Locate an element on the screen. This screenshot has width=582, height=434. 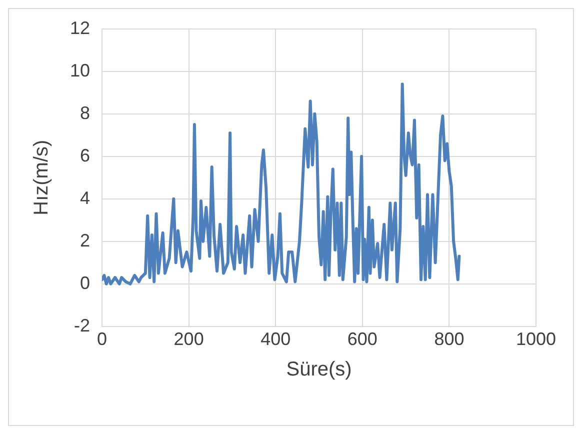
x-tick-label: 1000 is located at coordinates (536, 339).